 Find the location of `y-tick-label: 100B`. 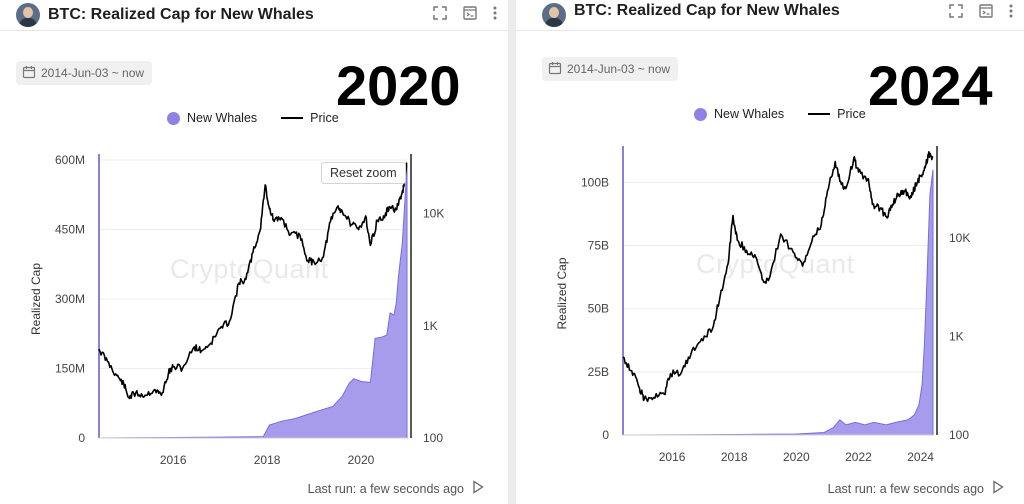

y-tick-label: 100B is located at coordinates (595, 182).